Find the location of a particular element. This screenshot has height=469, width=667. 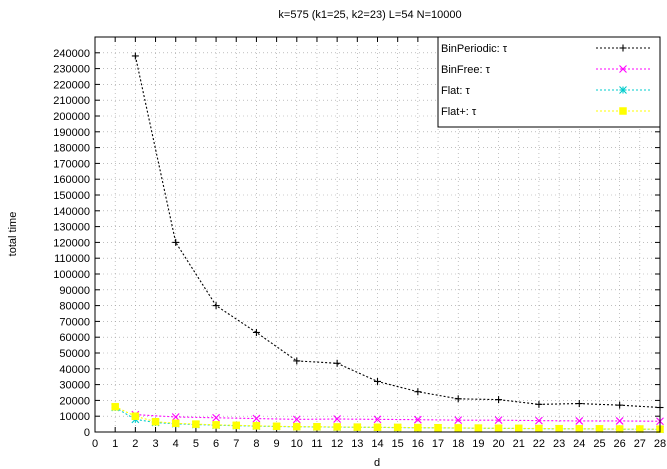

y-axis-title: total time is located at coordinates (13, 234).